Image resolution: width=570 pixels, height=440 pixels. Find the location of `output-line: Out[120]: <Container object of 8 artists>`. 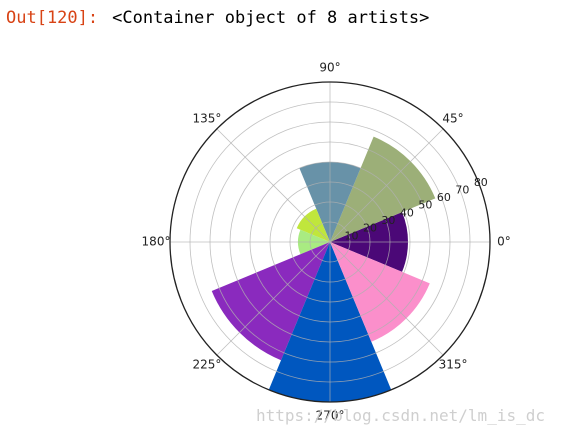

output-line: Out[120]: <Container object of 8 artists> is located at coordinates (217, 18).